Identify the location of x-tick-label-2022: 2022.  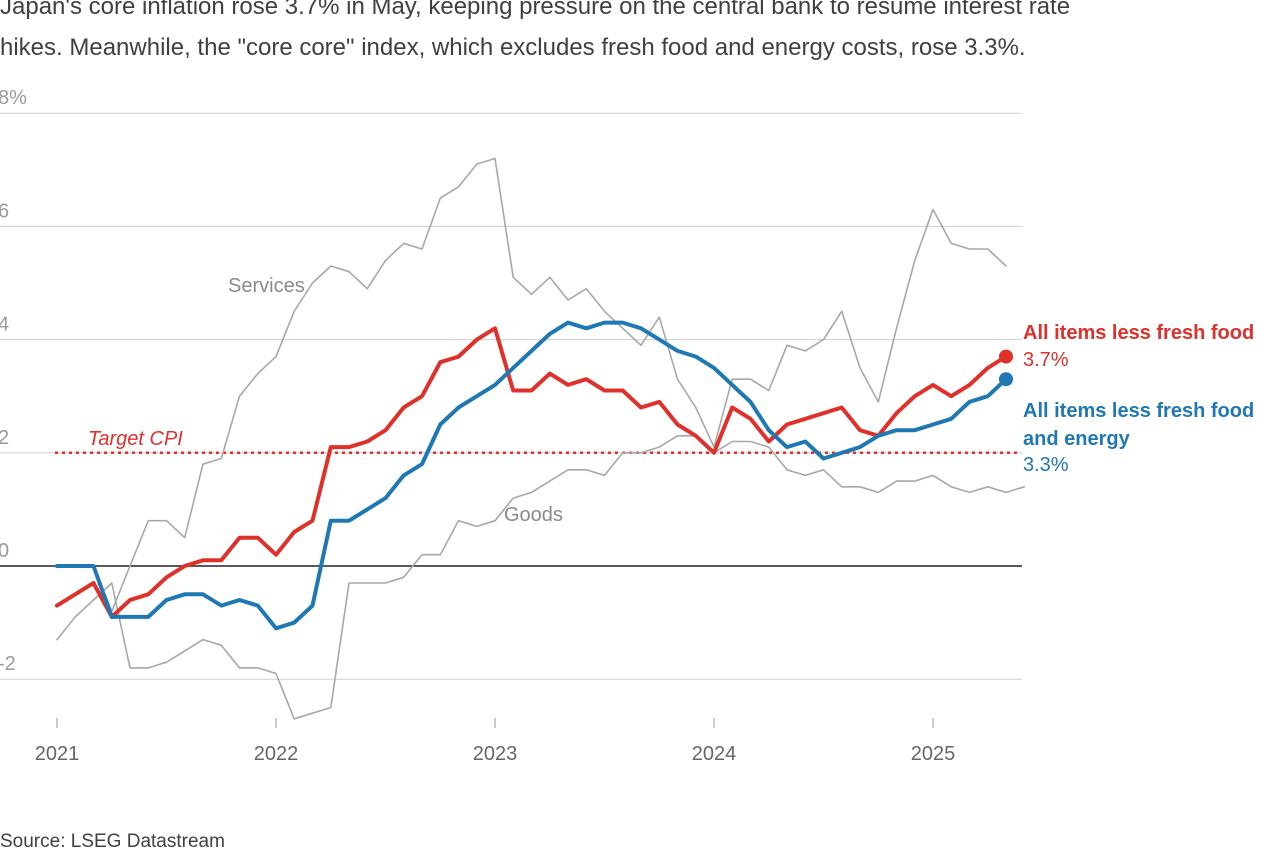
(276, 754).